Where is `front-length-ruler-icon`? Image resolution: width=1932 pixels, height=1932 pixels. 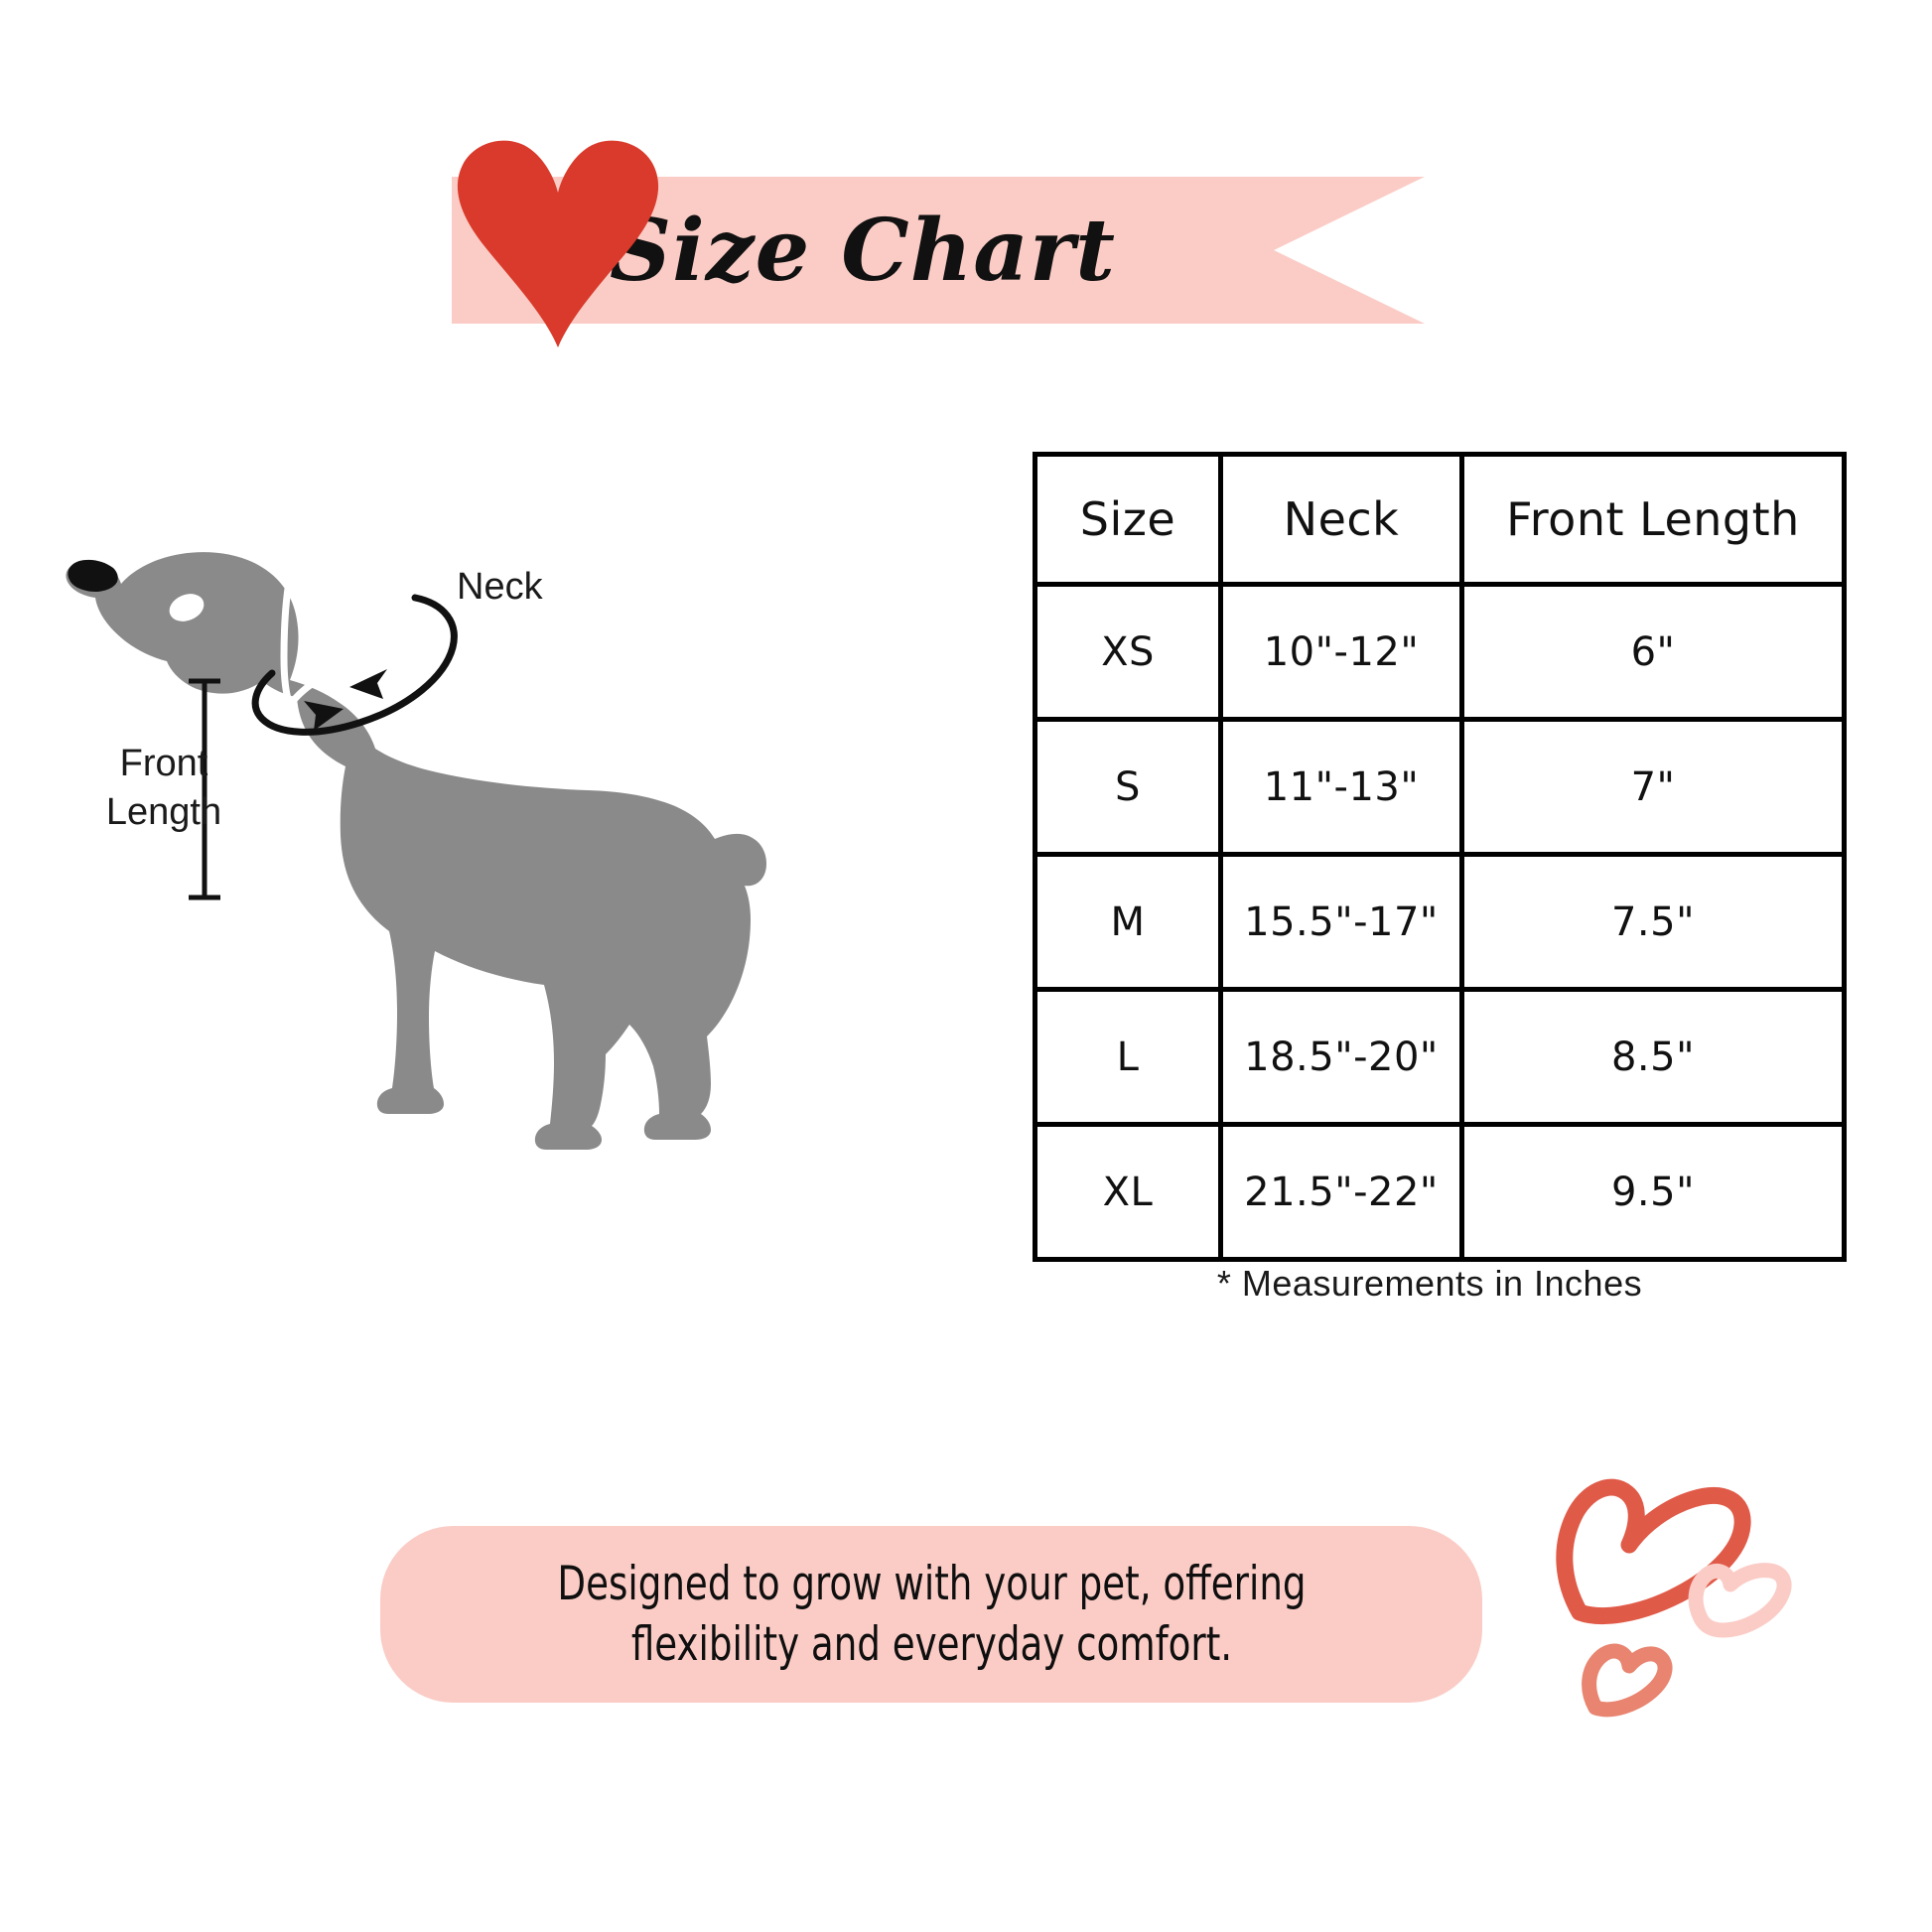
front-length-ruler-icon is located at coordinates (205, 789).